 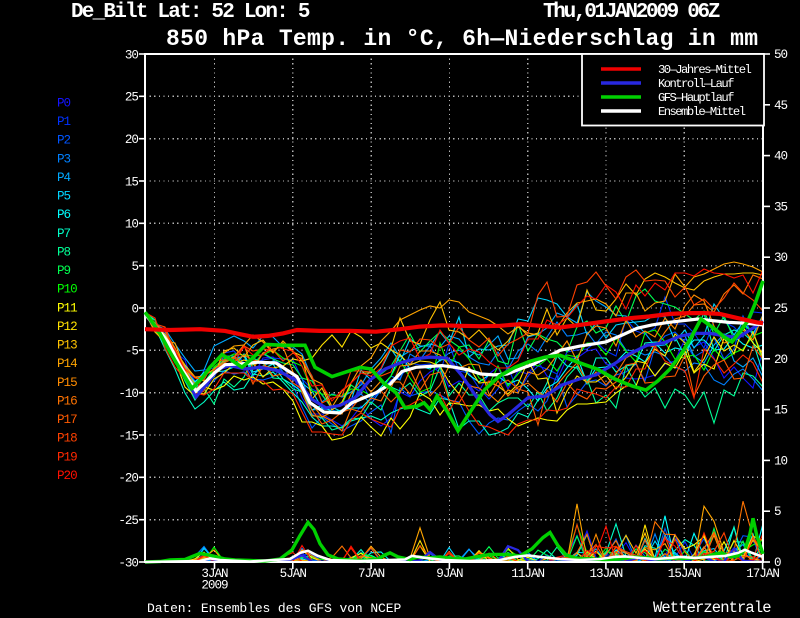 What do you see at coordinates (67, 308) in the screenshot?
I see `svg-text: P11` at bounding box center [67, 308].